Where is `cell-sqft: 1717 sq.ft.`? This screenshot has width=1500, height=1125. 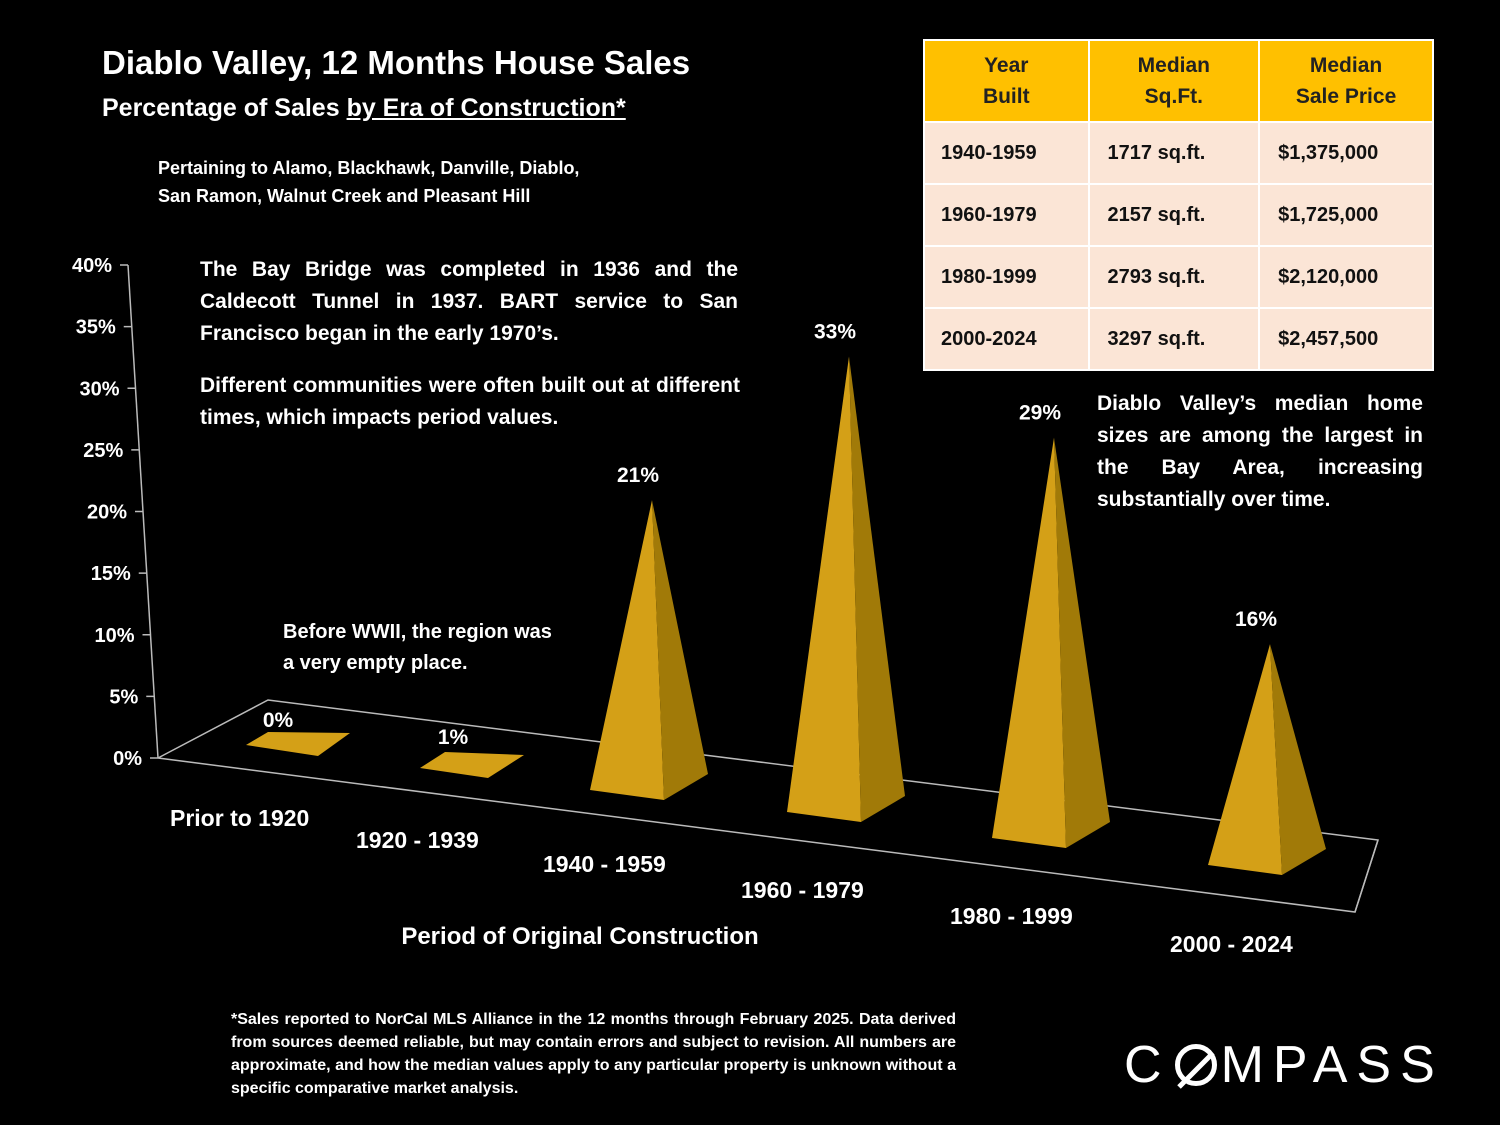 cell-sqft: 1717 sq.ft. is located at coordinates (1174, 153).